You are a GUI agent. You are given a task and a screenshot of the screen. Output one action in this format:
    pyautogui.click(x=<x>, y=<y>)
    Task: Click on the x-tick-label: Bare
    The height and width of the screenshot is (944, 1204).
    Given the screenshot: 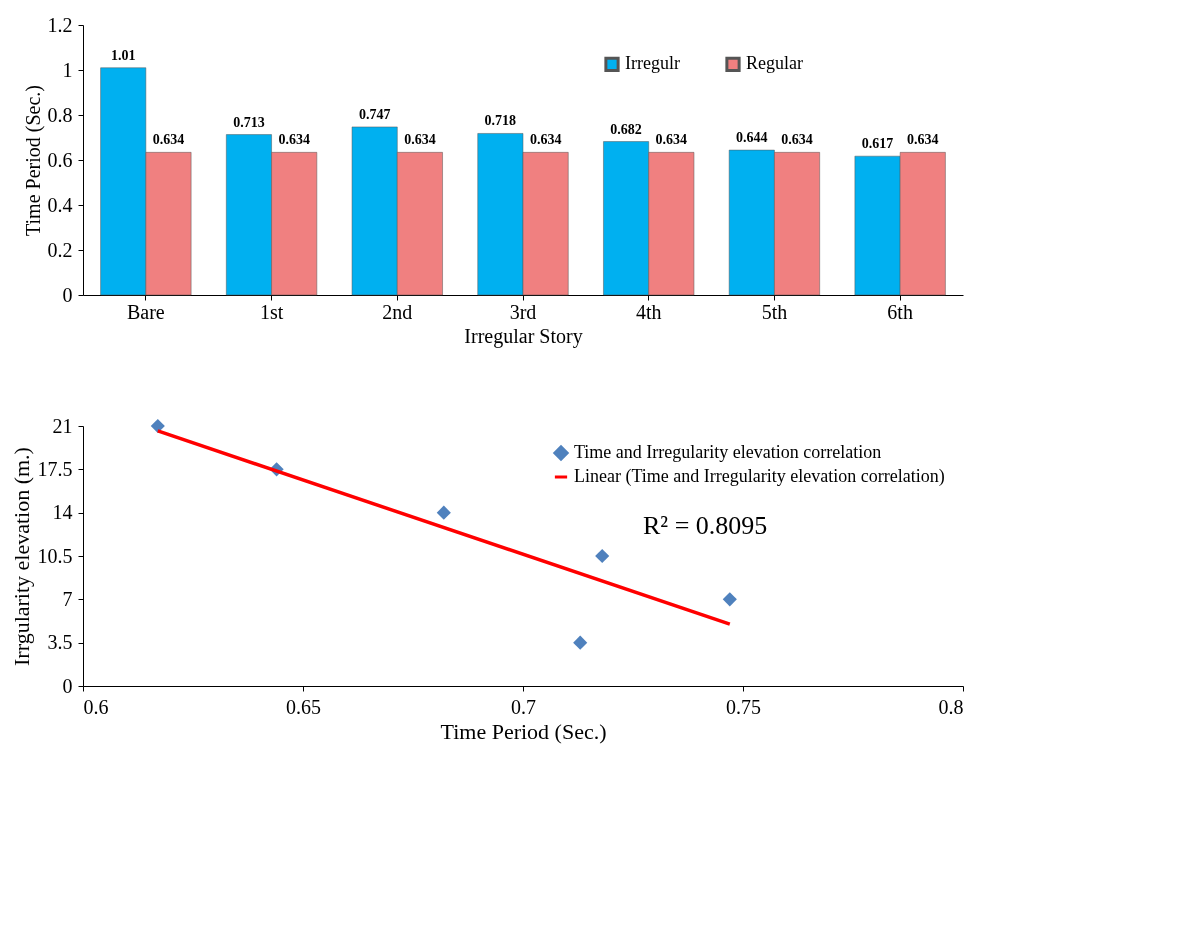 What is the action you would take?
    pyautogui.click(x=145, y=311)
    